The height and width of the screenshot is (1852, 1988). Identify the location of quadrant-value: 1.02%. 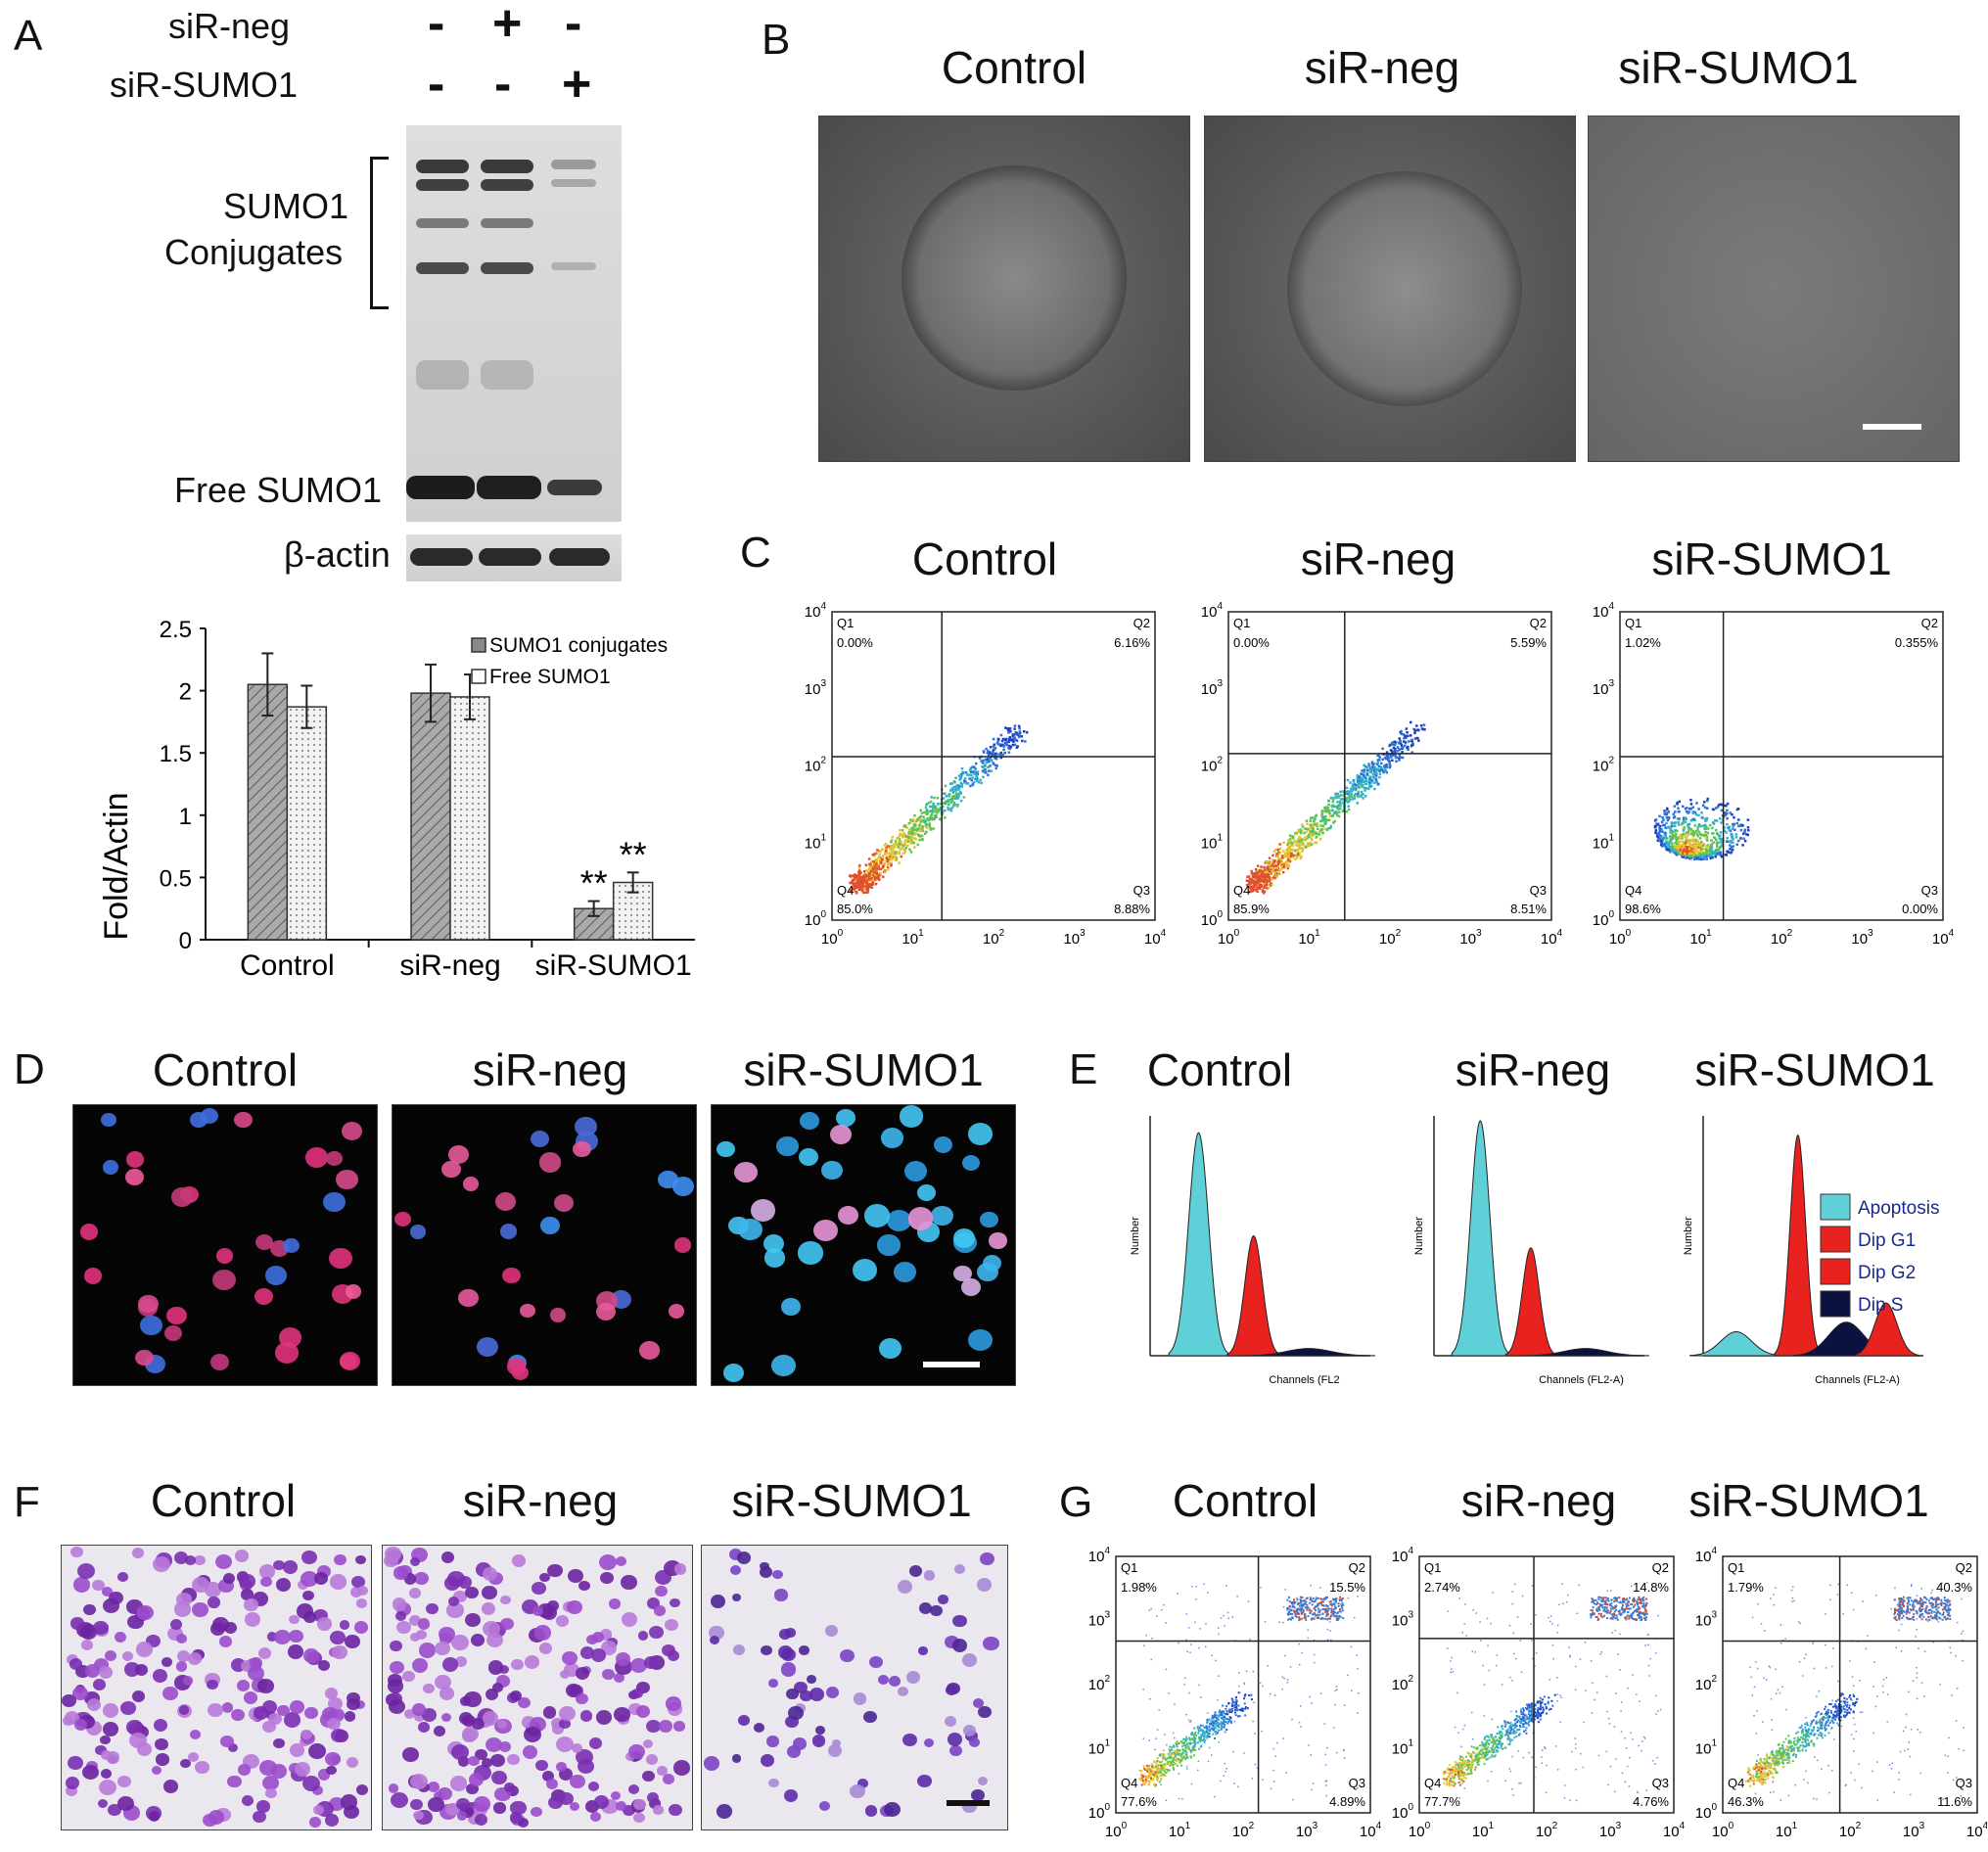
(1643, 642).